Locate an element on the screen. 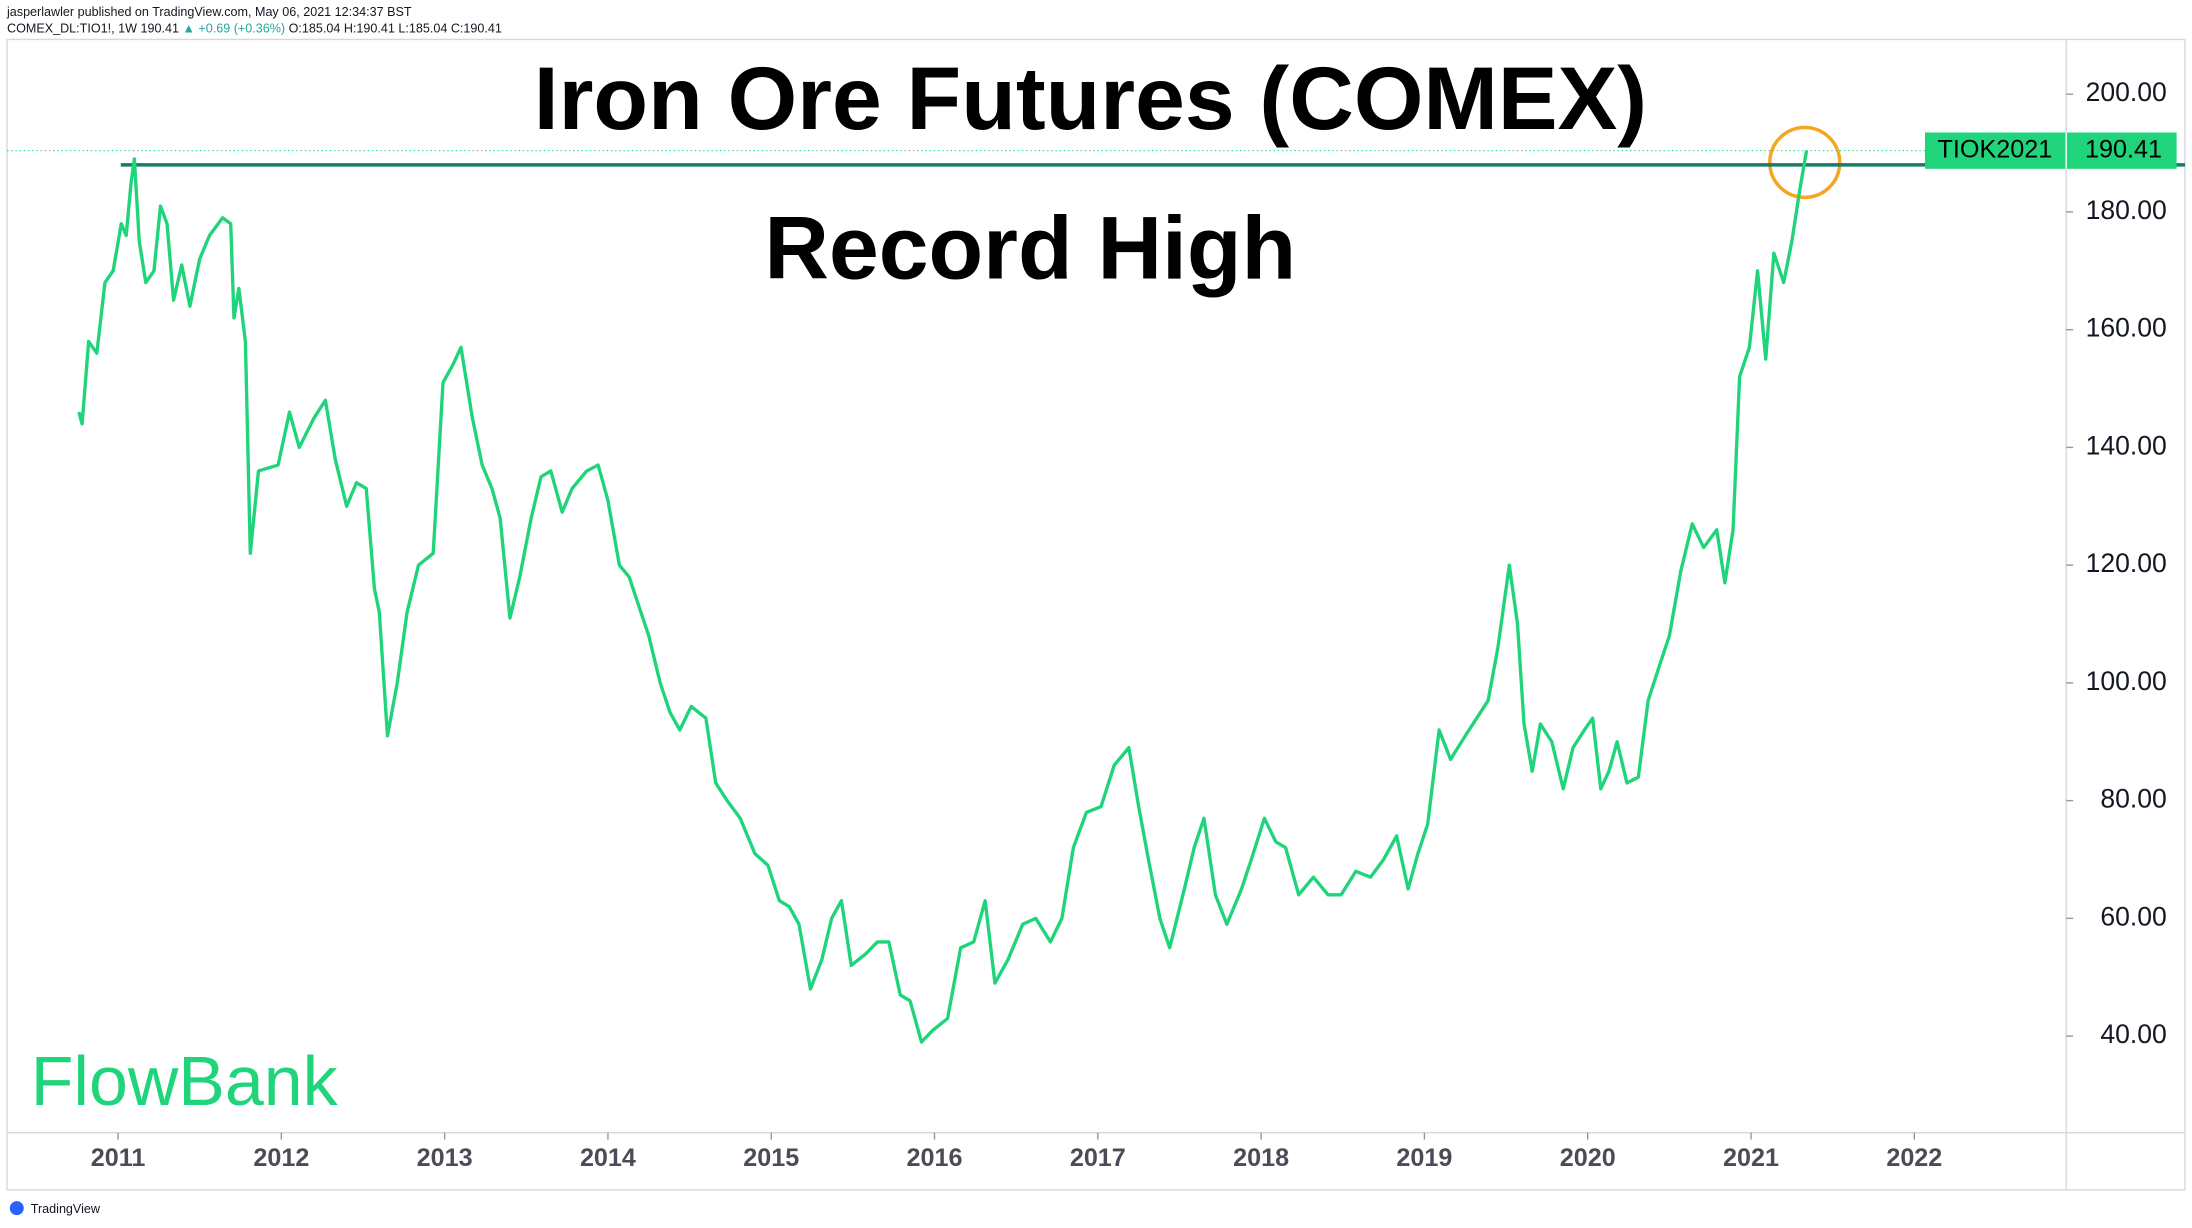 The height and width of the screenshot is (1228, 2192). x-tick-label: 2015 is located at coordinates (771, 1158).